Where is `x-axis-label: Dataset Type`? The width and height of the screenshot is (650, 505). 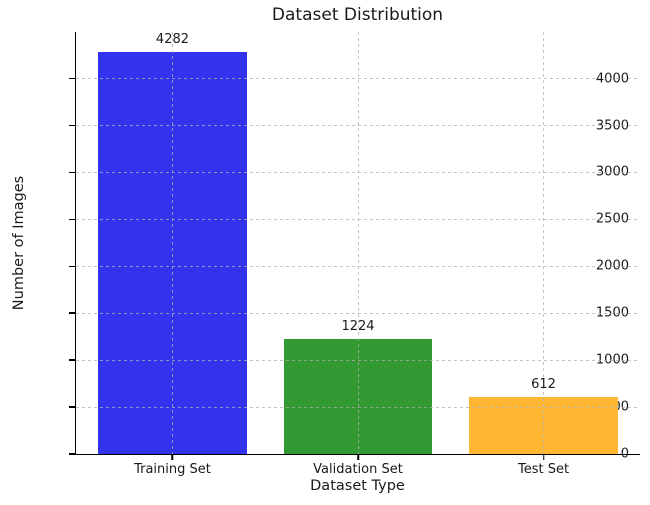 x-axis-label: Dataset Type is located at coordinates (357, 486).